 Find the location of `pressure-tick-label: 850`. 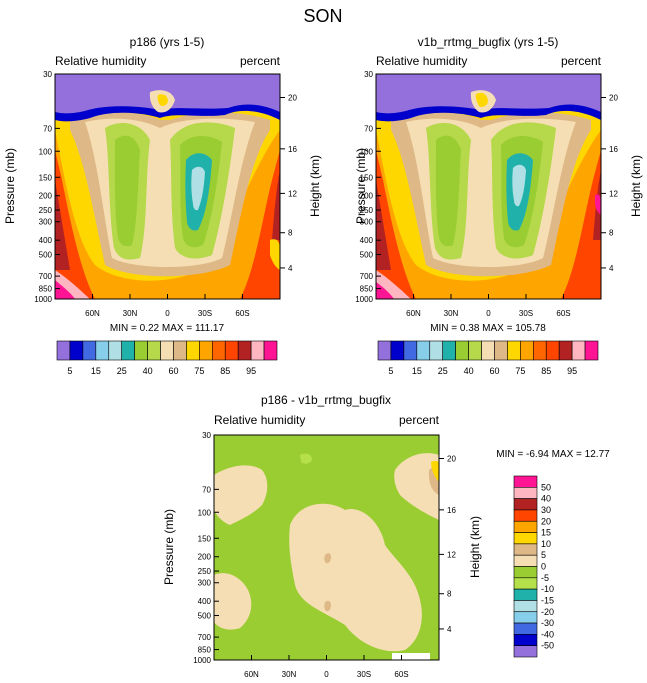

pressure-tick-label: 850 is located at coordinates (46, 289).